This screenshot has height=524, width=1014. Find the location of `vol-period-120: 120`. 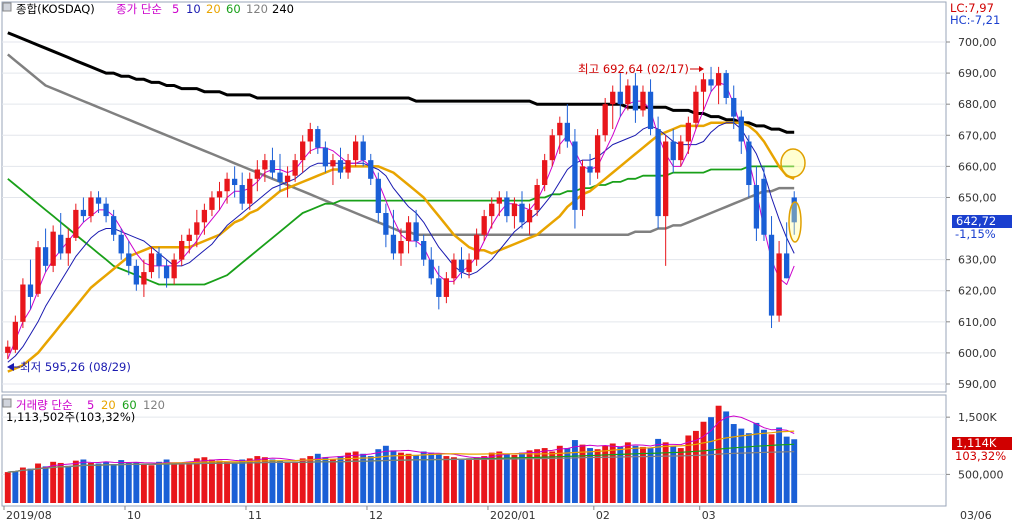

vol-period-120: 120 is located at coordinates (154, 405).